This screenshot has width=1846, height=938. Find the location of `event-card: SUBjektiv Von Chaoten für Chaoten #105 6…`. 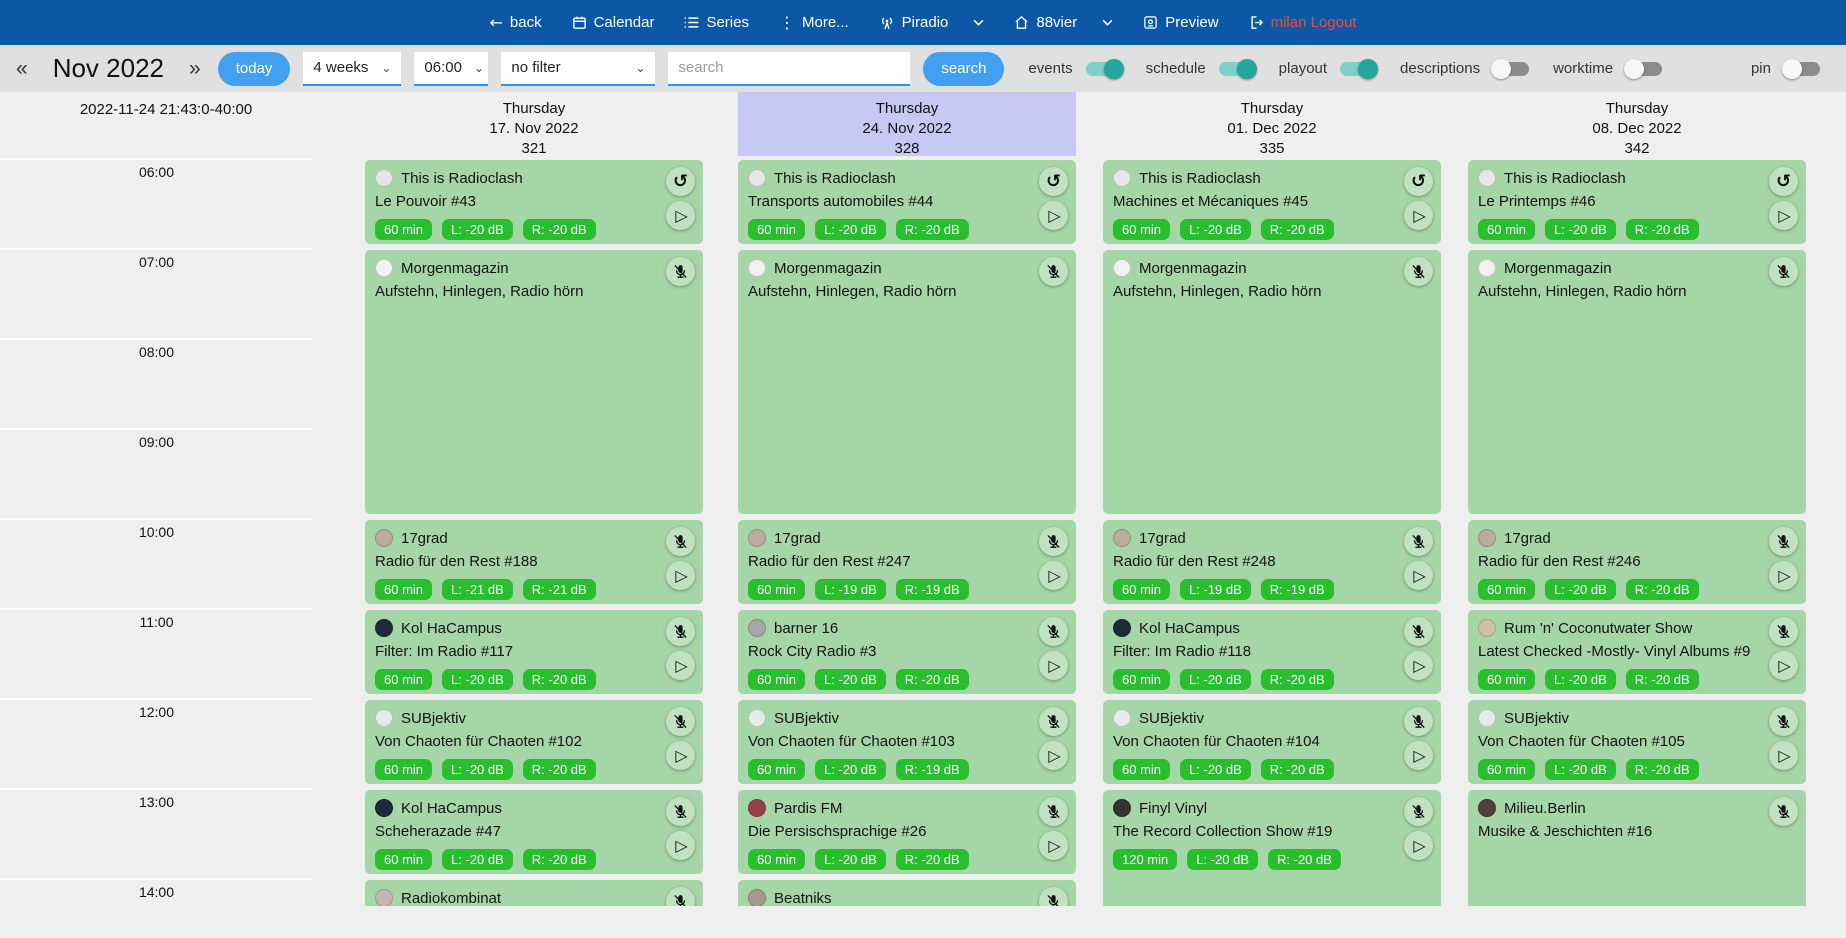

event-card: SUBjektiv Von Chaoten für Chaoten #105 6… is located at coordinates (1637, 742).